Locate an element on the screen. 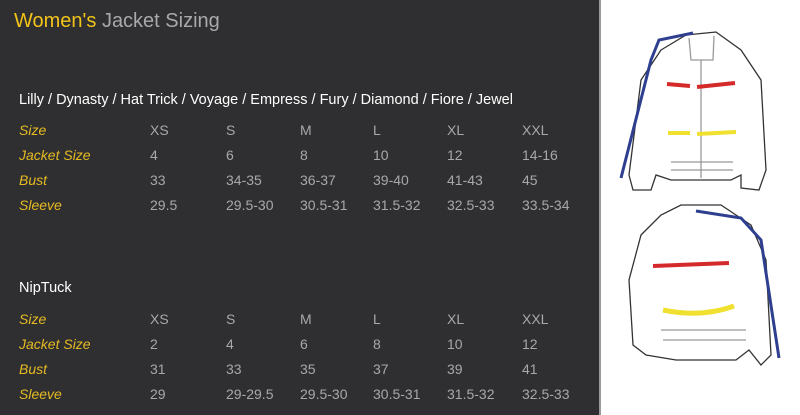 This screenshot has height=415, width=800. table-cell: 39 is located at coordinates (455, 369).